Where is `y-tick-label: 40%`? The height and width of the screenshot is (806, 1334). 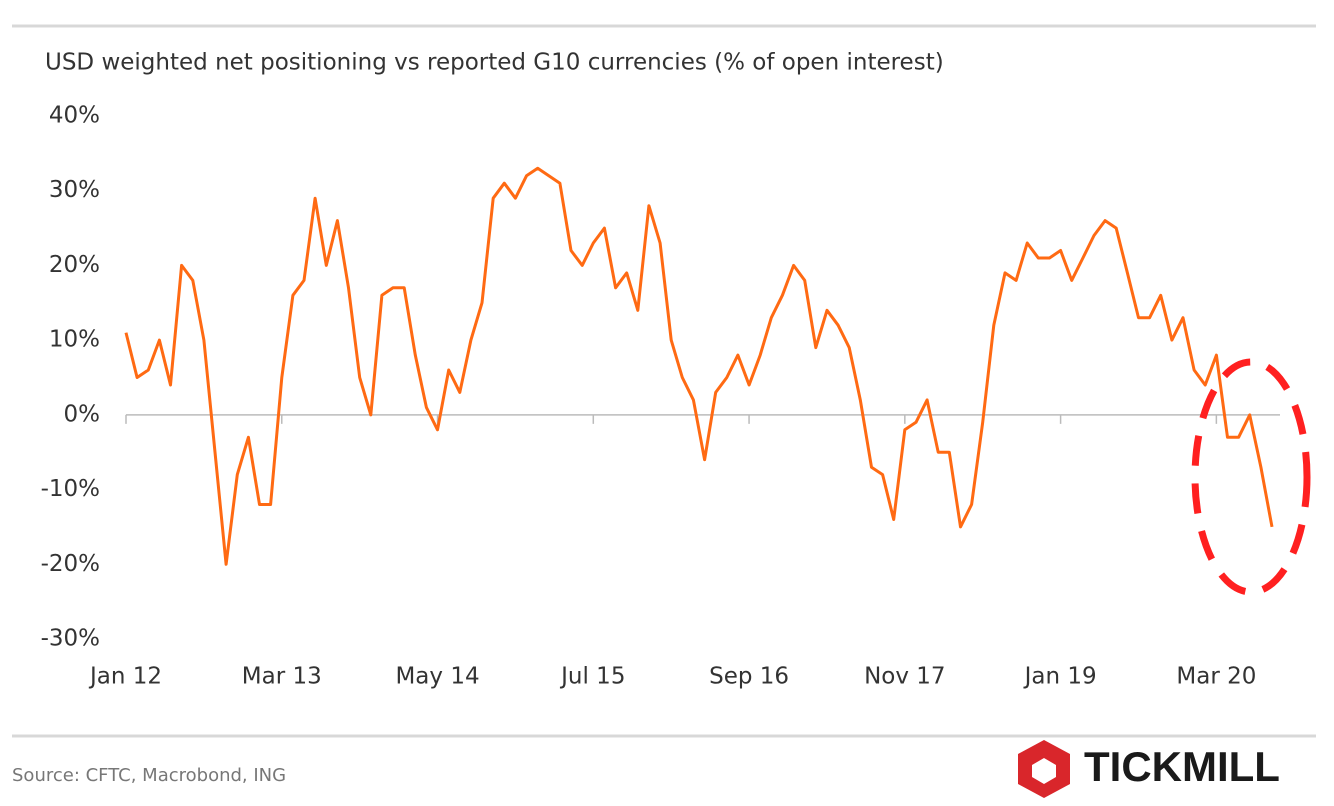 y-tick-label: 40% is located at coordinates (74, 116).